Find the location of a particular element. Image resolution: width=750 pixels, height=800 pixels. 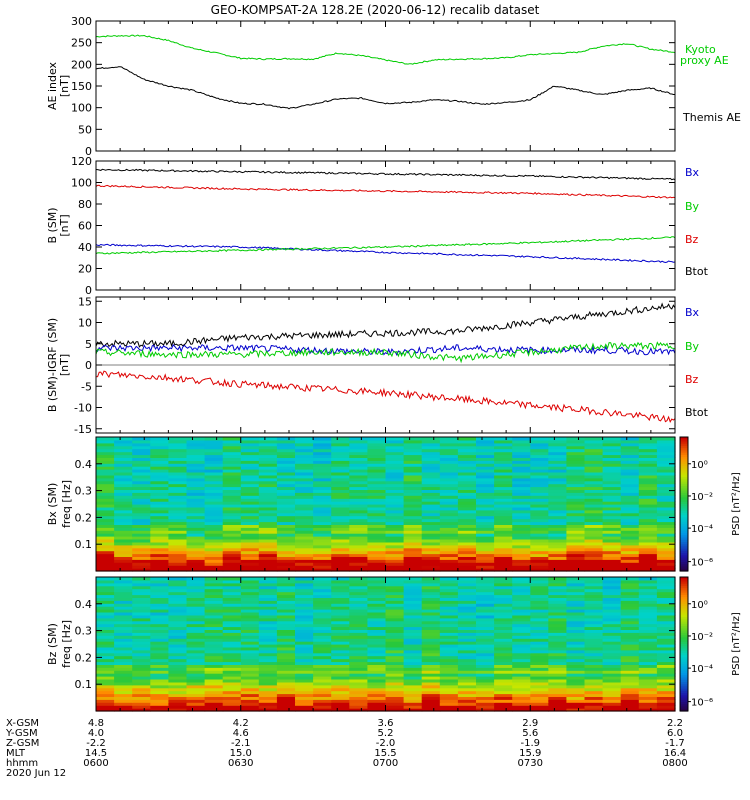

table-cell: 5.6 is located at coordinates (530, 733).